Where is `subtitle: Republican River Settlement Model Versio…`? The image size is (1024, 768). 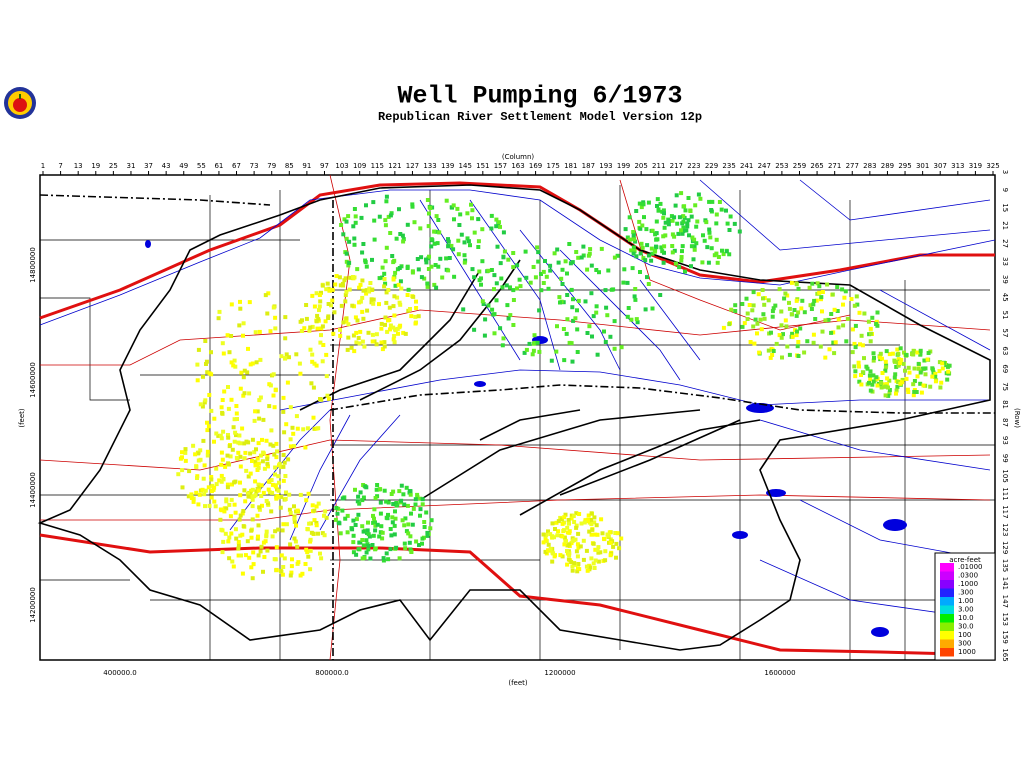 subtitle: Republican River Settlement Model Versio… is located at coordinates (540, 117).